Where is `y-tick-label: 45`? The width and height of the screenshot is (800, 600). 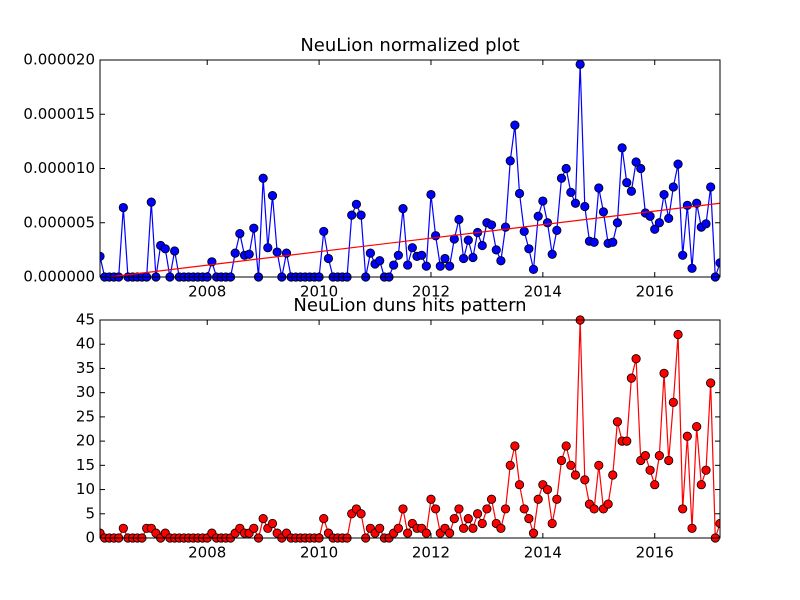
y-tick-label: 45 is located at coordinates (85, 320).